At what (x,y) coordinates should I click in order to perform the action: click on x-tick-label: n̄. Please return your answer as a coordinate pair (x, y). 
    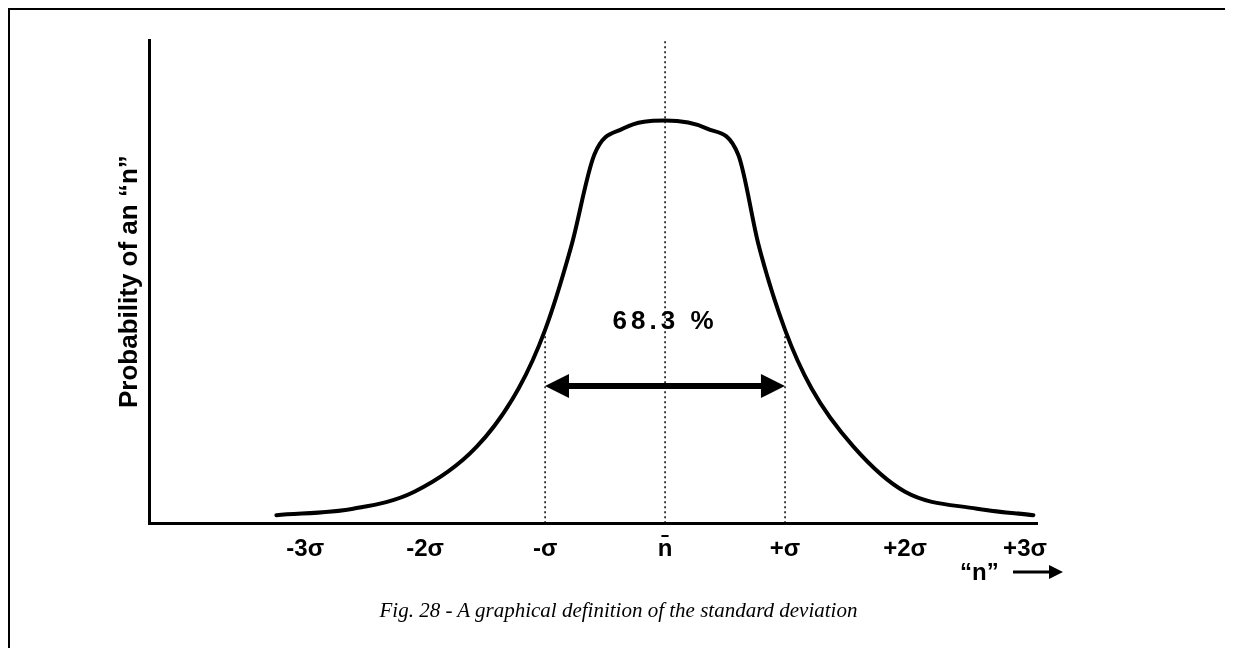
    Looking at the image, I should click on (665, 548).